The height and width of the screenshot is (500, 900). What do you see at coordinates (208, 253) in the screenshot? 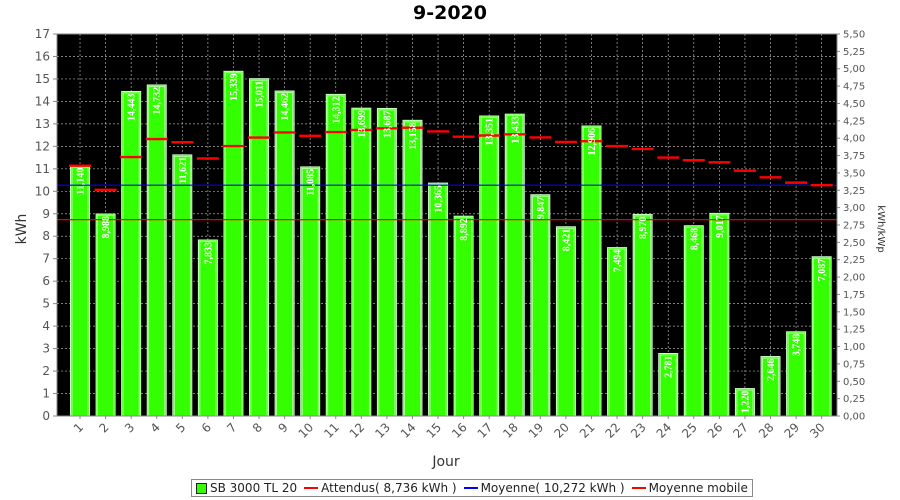
I see `data-label: 7,833` at bounding box center [208, 253].